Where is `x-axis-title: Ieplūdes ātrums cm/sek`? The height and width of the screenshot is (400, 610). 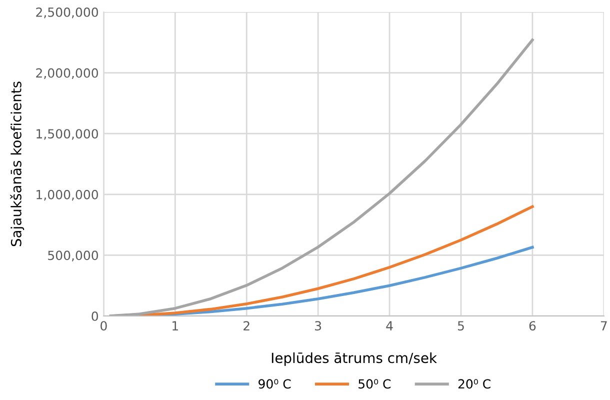 x-axis-title: Ieplūdes ātrums cm/sek is located at coordinates (354, 359).